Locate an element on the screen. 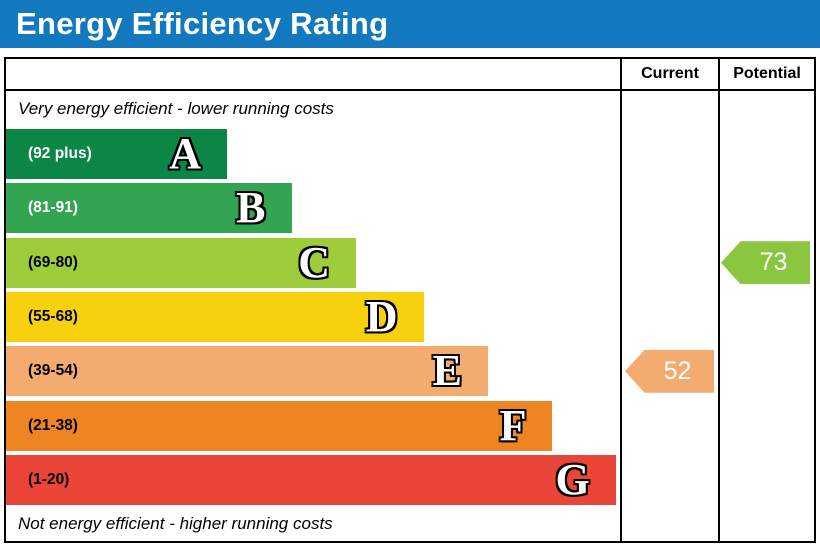 This screenshot has width=820, height=547. band-letter: D is located at coordinates (381, 316).